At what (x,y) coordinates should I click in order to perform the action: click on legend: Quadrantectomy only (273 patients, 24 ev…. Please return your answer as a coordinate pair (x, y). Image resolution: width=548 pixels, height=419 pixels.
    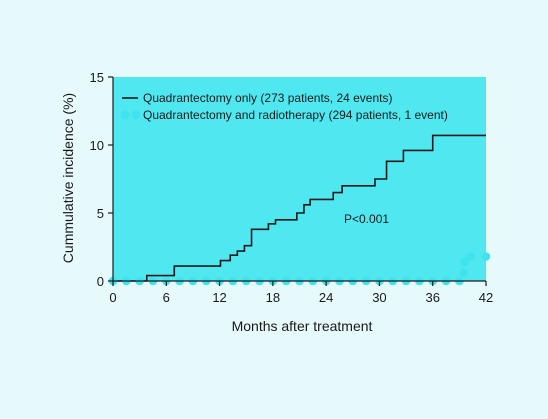
    Looking at the image, I should click on (284, 106).